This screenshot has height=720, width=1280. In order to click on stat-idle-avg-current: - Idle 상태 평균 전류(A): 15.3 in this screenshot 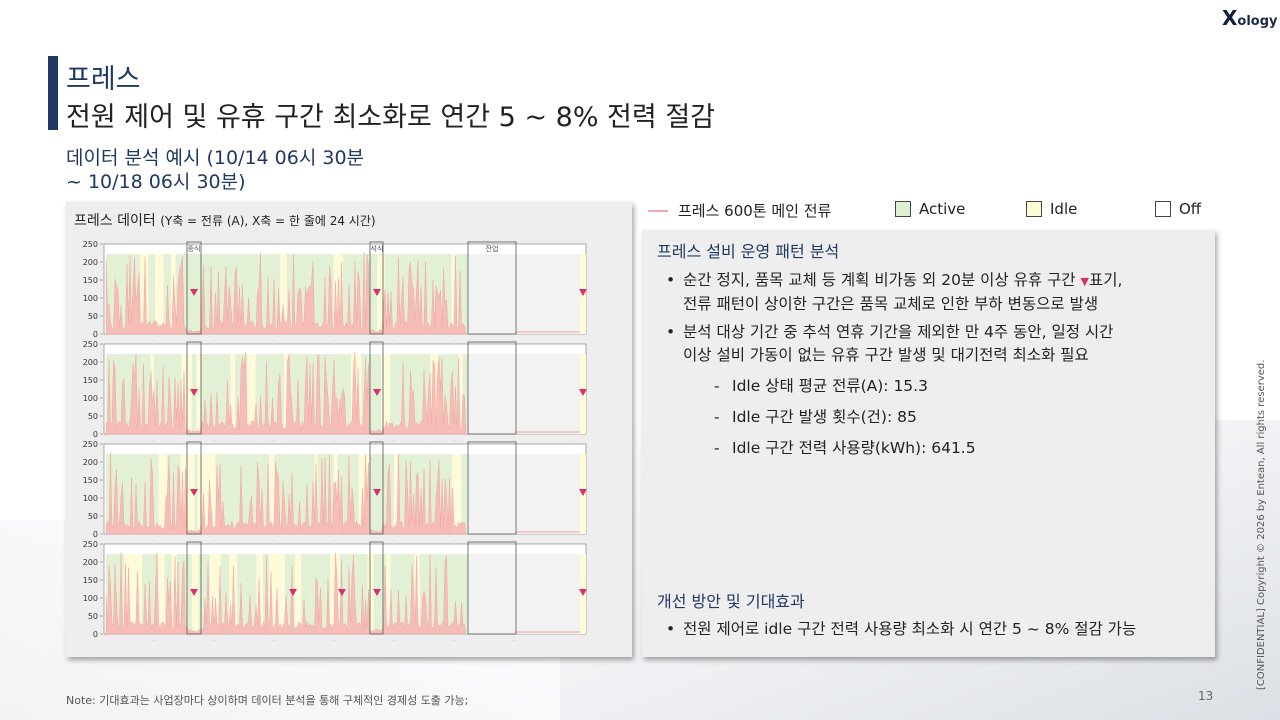, I will do `click(821, 386)`.